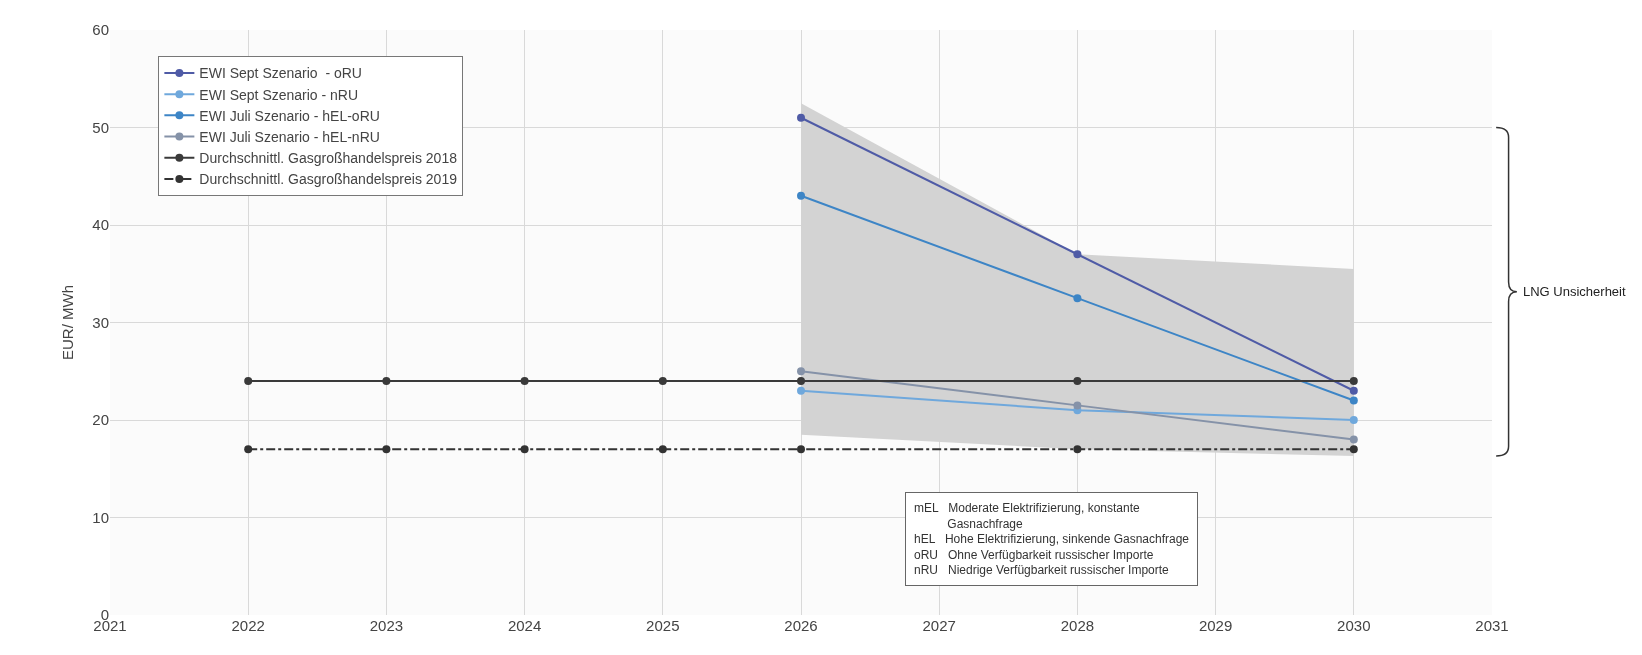 The height and width of the screenshot is (655, 1642). I want to click on x-tick-label: 2031, so click(1492, 625).